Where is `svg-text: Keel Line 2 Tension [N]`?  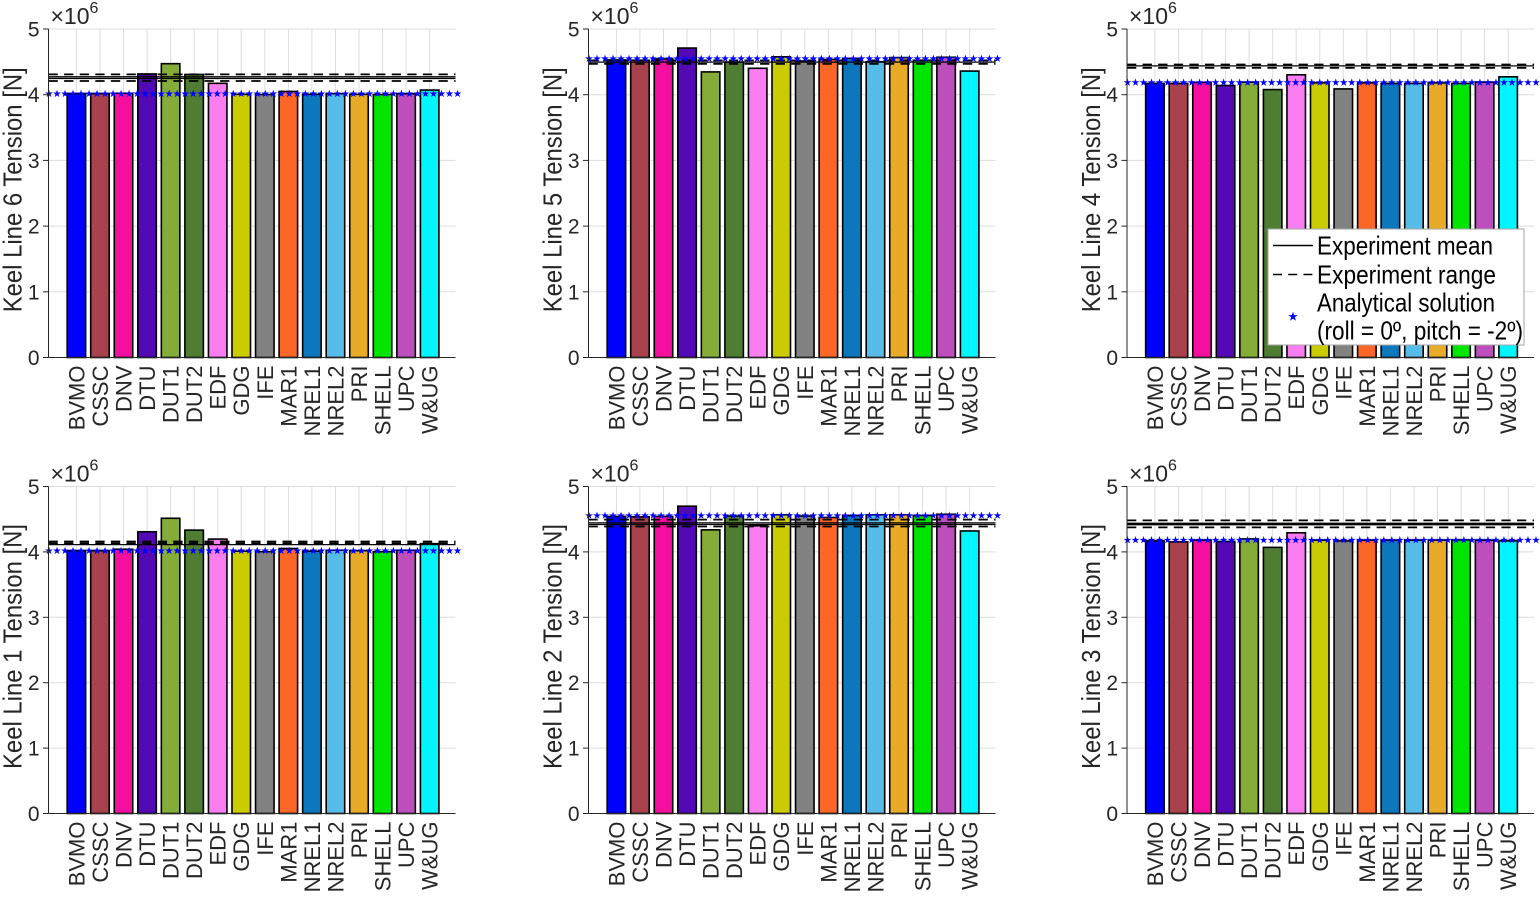 svg-text: Keel Line 2 Tension [N] is located at coordinates (553, 646).